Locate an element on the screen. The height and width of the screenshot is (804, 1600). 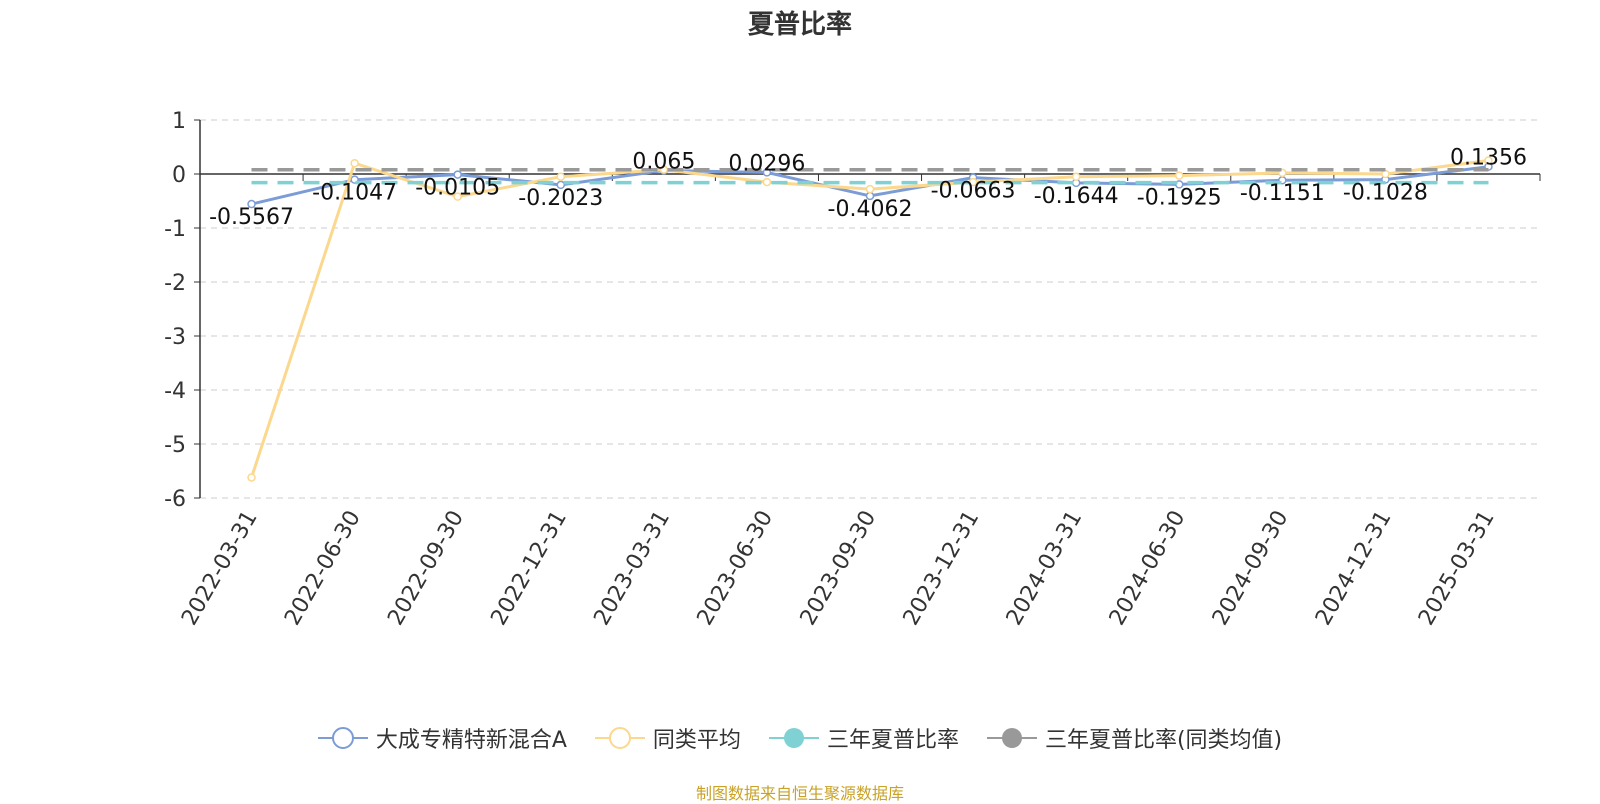
data-label: 0.065 is located at coordinates (663, 161).